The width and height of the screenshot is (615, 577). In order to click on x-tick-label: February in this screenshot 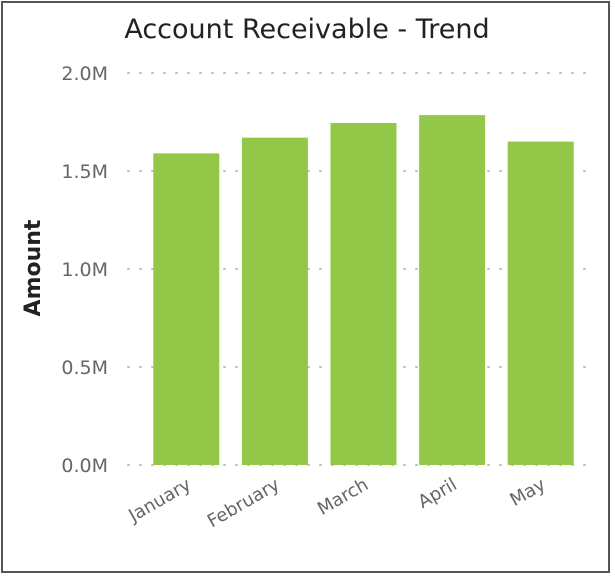, I will do `click(244, 503)`.